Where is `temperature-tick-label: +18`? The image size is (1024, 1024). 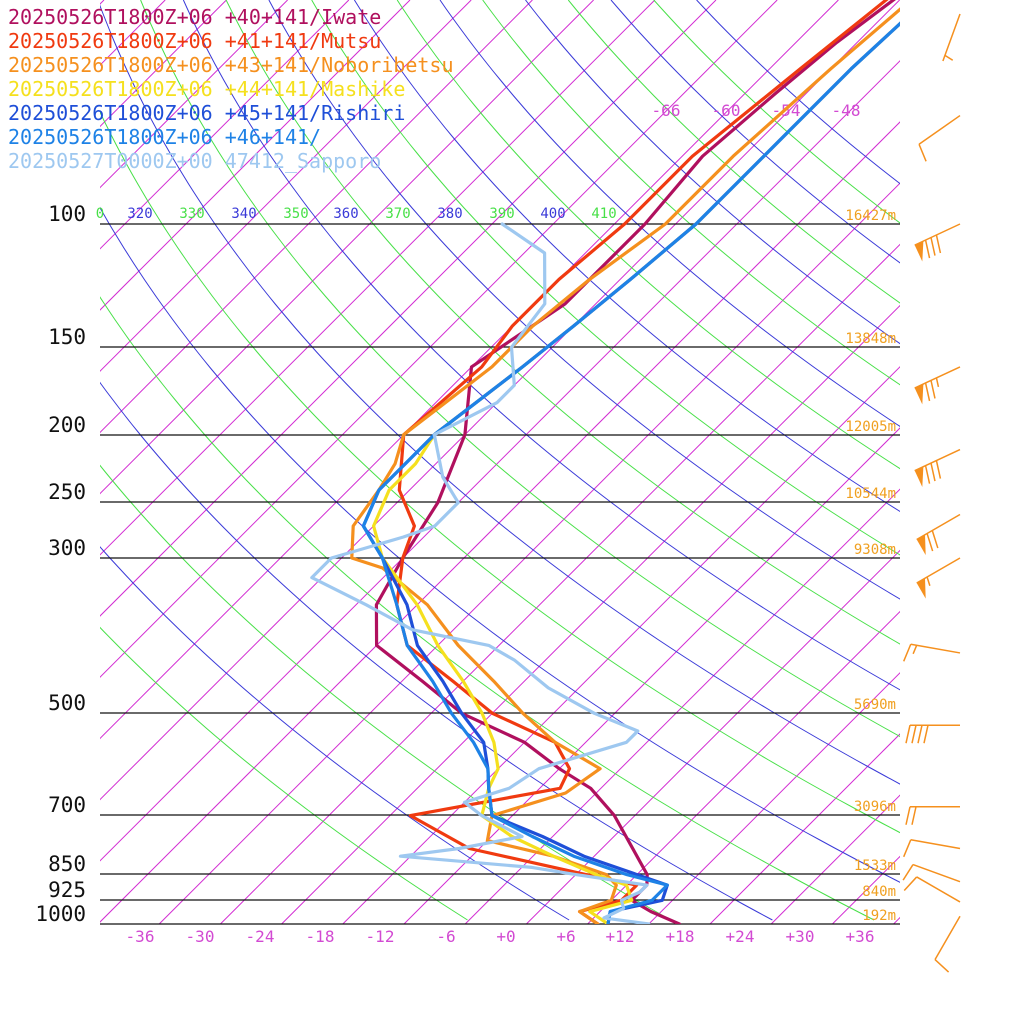
temperature-tick-label: +18 is located at coordinates (680, 936).